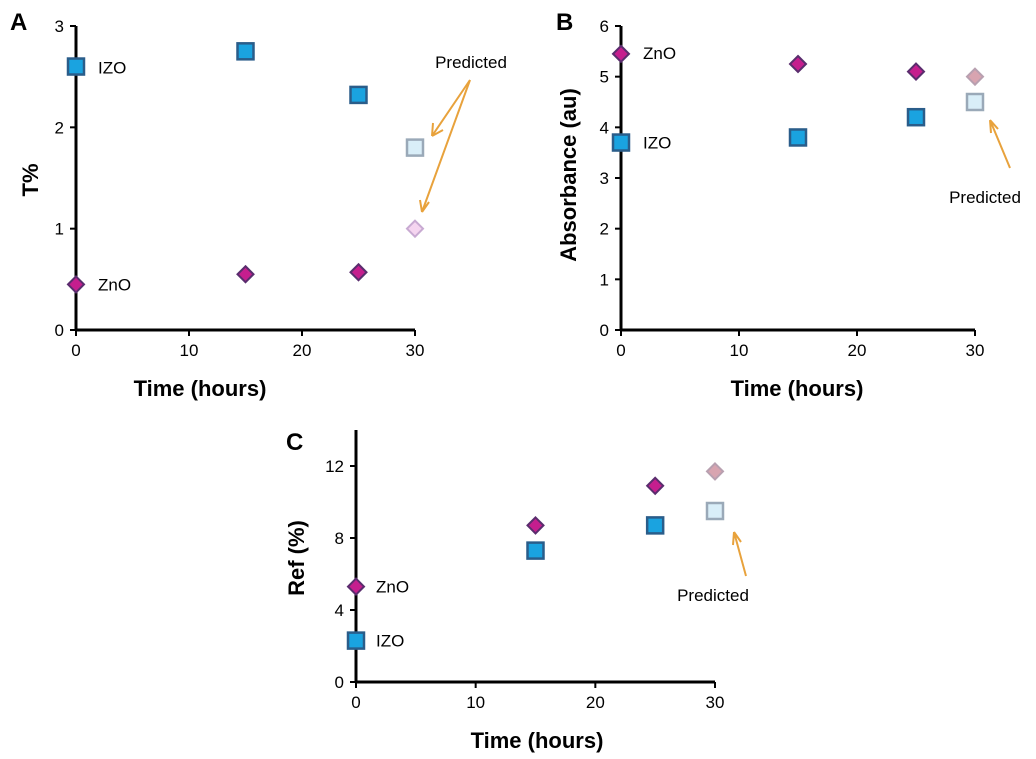  What do you see at coordinates (604, 77) in the screenshot?
I see `panel-b-y-tick-label: 5` at bounding box center [604, 77].